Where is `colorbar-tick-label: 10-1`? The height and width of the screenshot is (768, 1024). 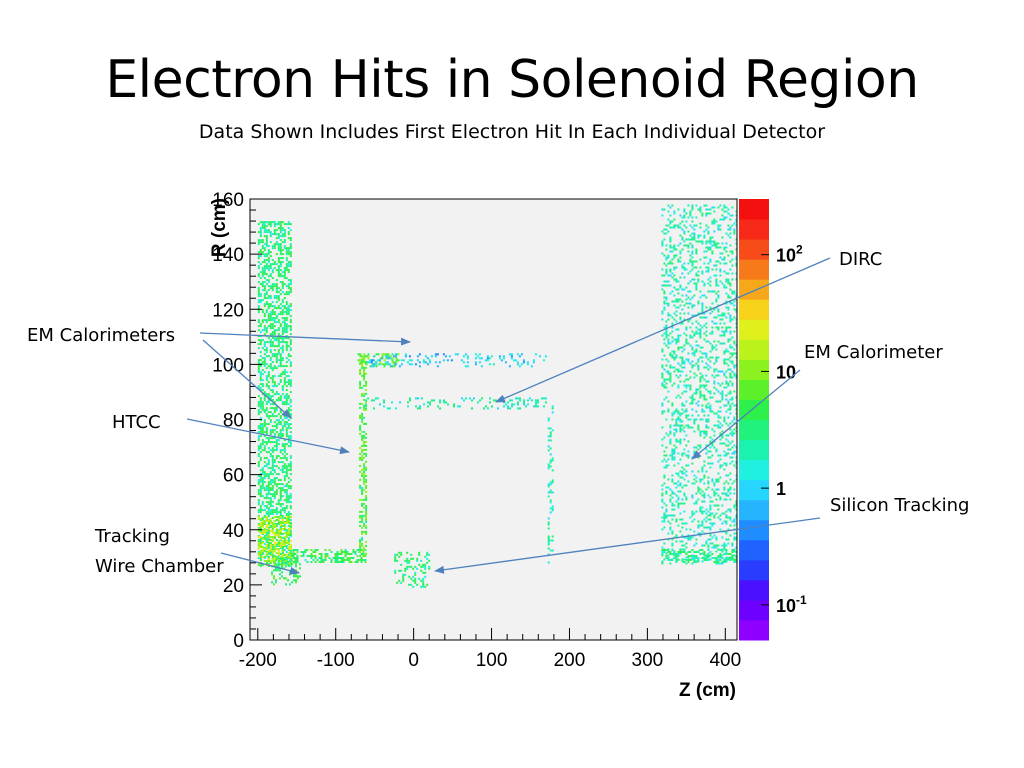 colorbar-tick-label: 10-1 is located at coordinates (791, 604).